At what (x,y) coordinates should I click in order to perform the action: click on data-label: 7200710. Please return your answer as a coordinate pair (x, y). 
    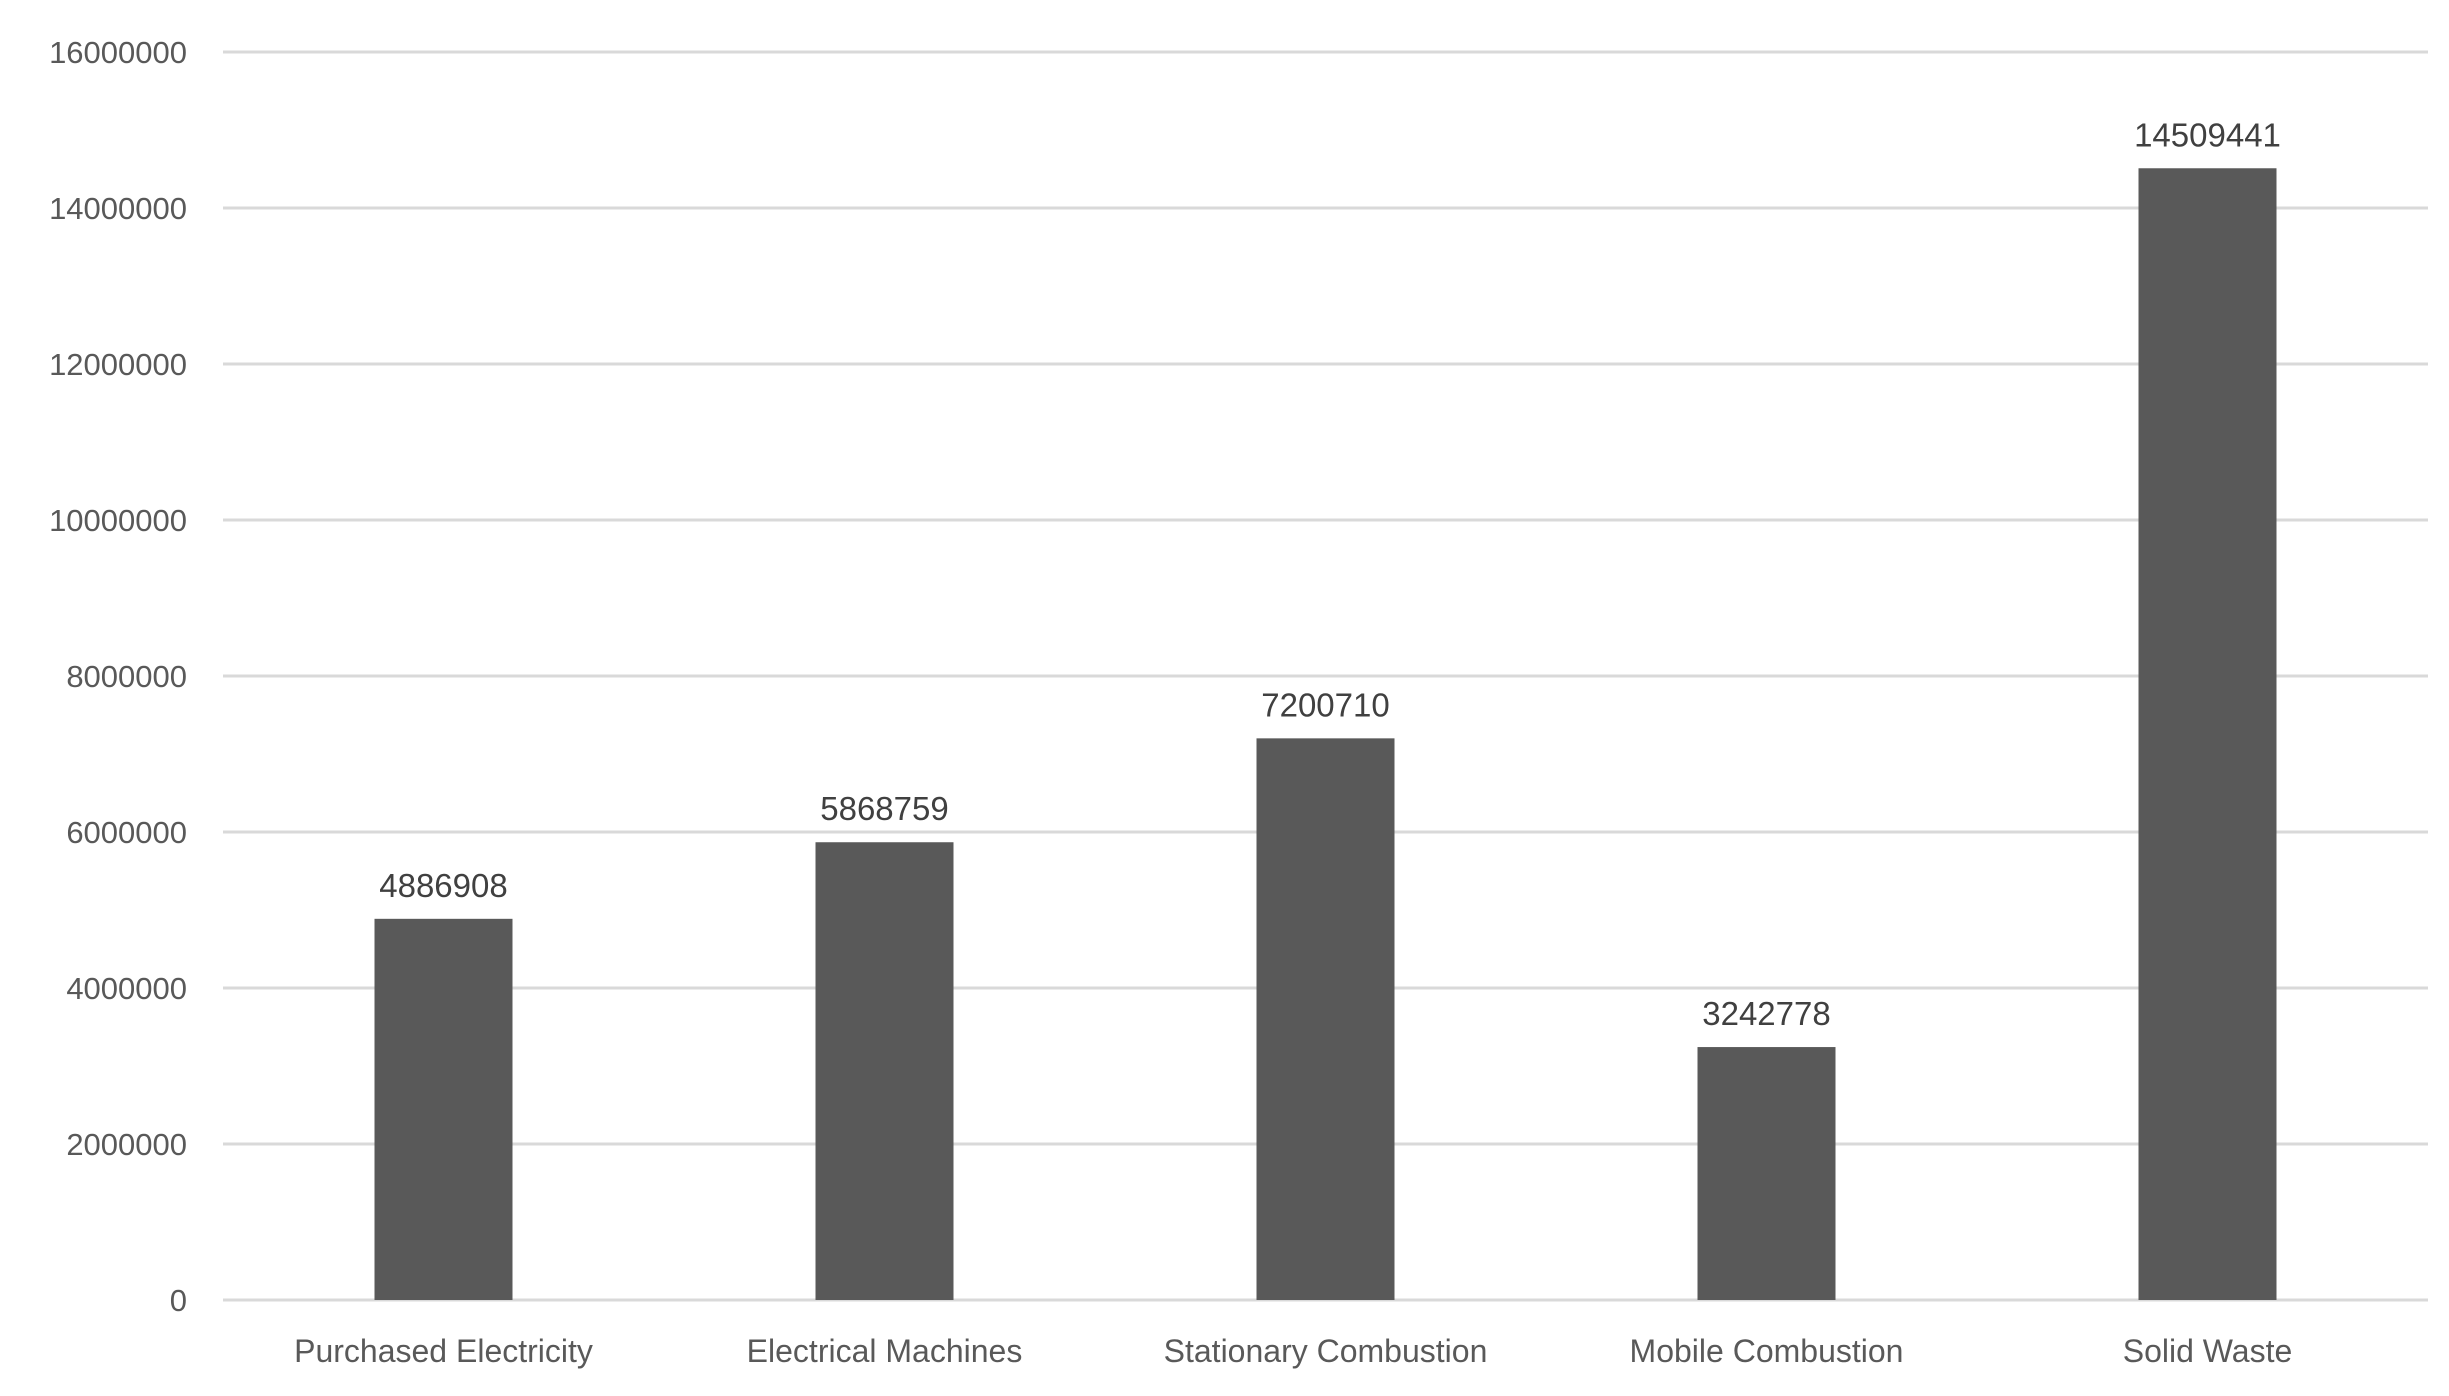
    Looking at the image, I should click on (1325, 704).